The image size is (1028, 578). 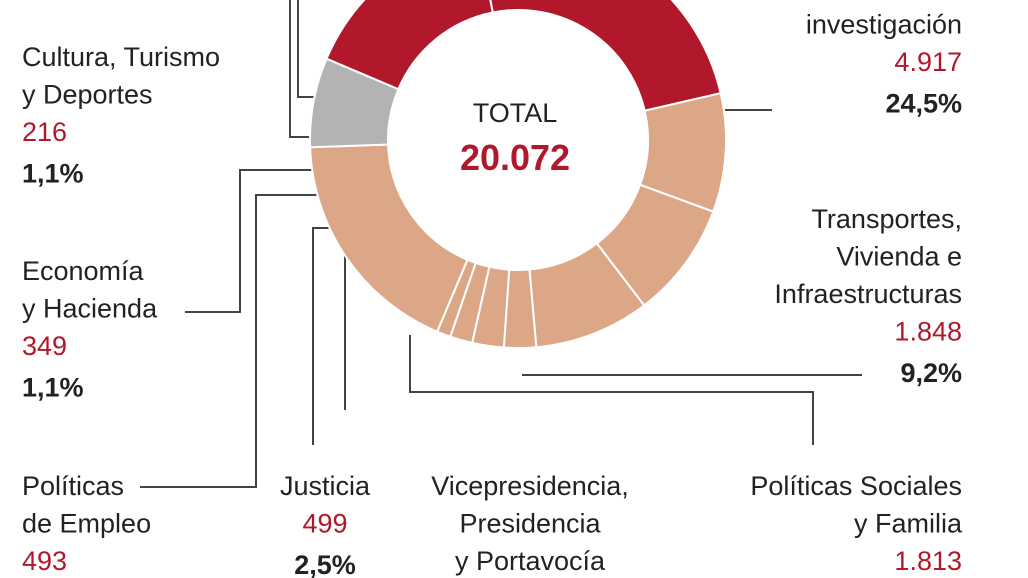 I want to click on segment-name: investigación, so click(x=884, y=25).